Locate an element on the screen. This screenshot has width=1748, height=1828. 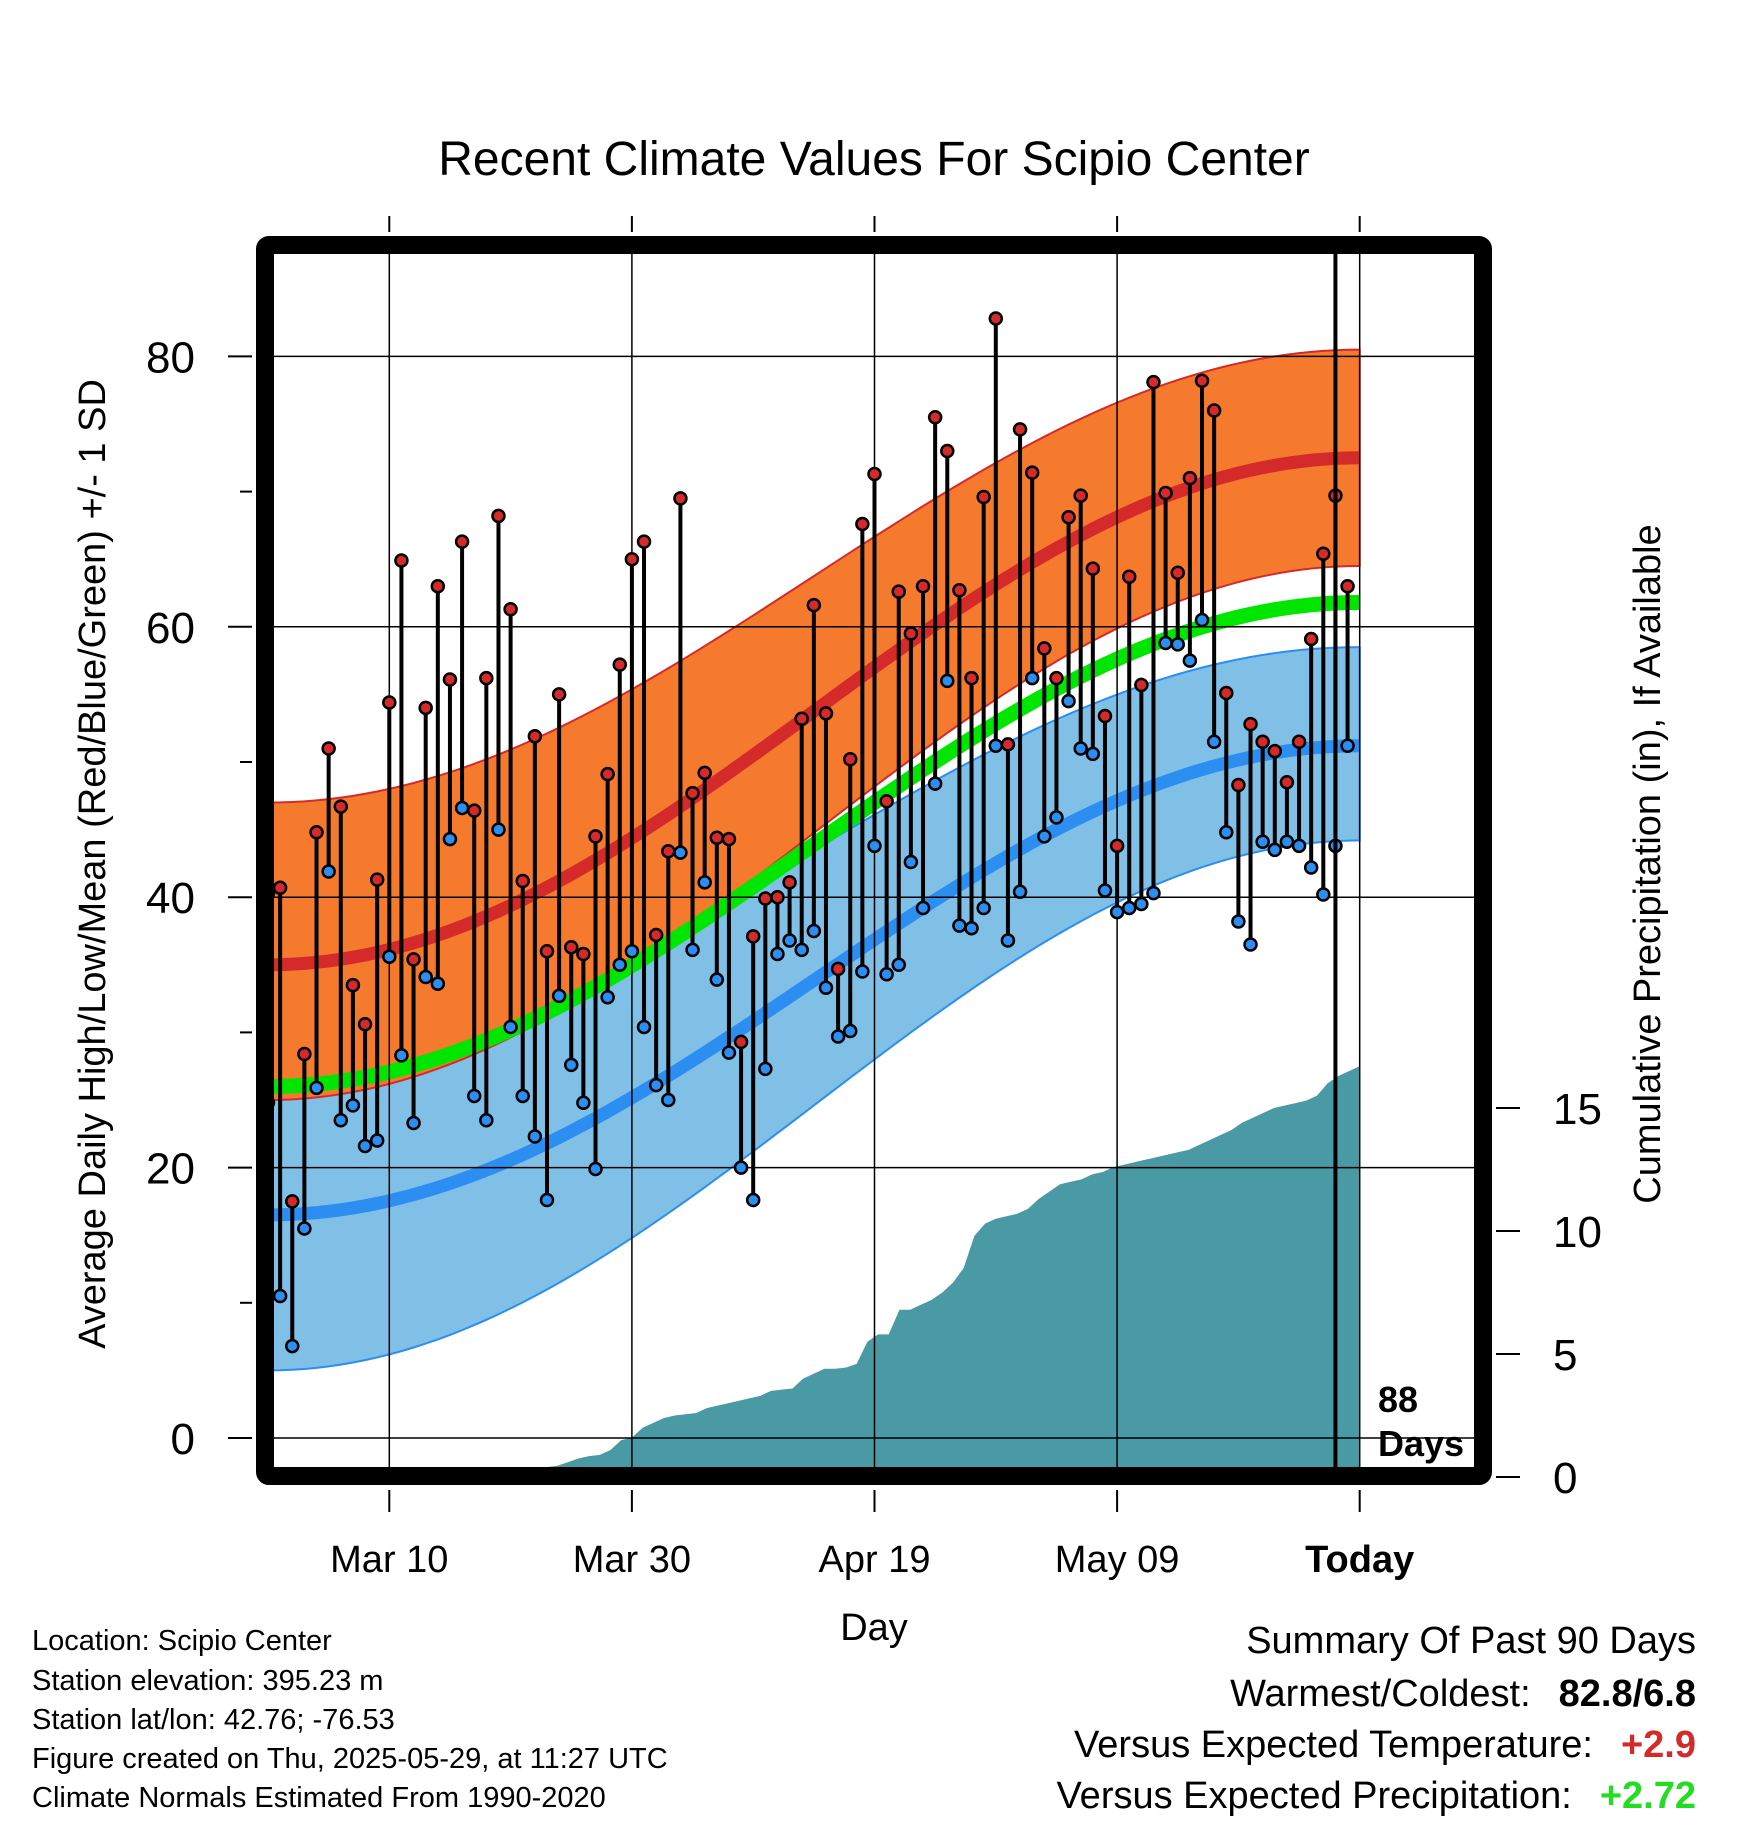
y2-tick-label: 5 is located at coordinates (1565, 1355).